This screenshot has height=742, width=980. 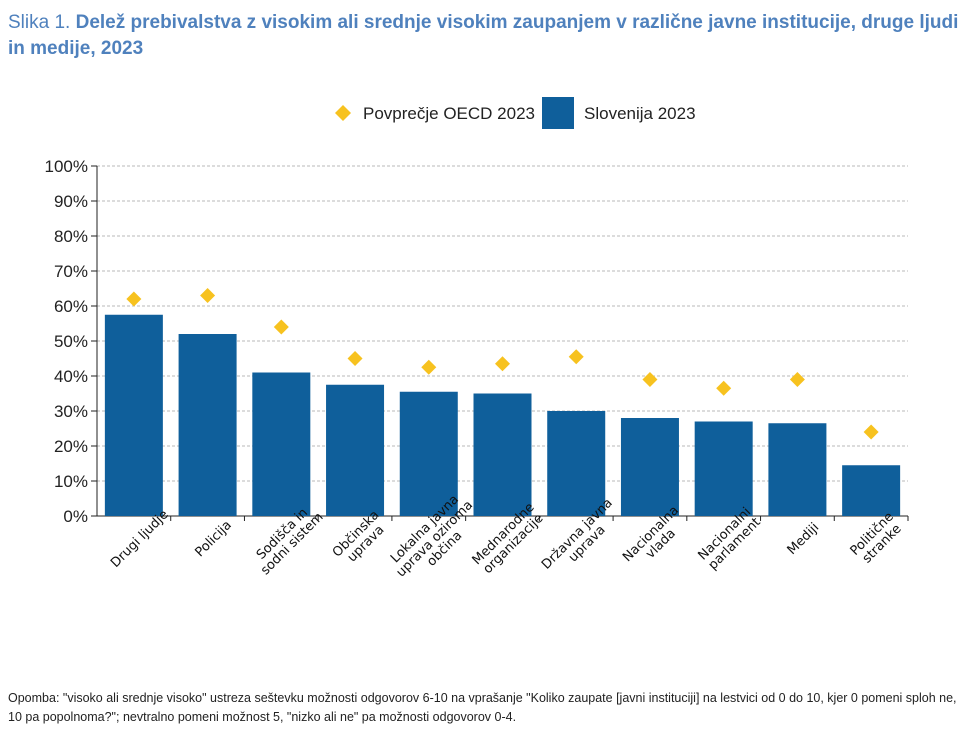 I want to click on category-label-line: Policija, so click(x=213, y=539).